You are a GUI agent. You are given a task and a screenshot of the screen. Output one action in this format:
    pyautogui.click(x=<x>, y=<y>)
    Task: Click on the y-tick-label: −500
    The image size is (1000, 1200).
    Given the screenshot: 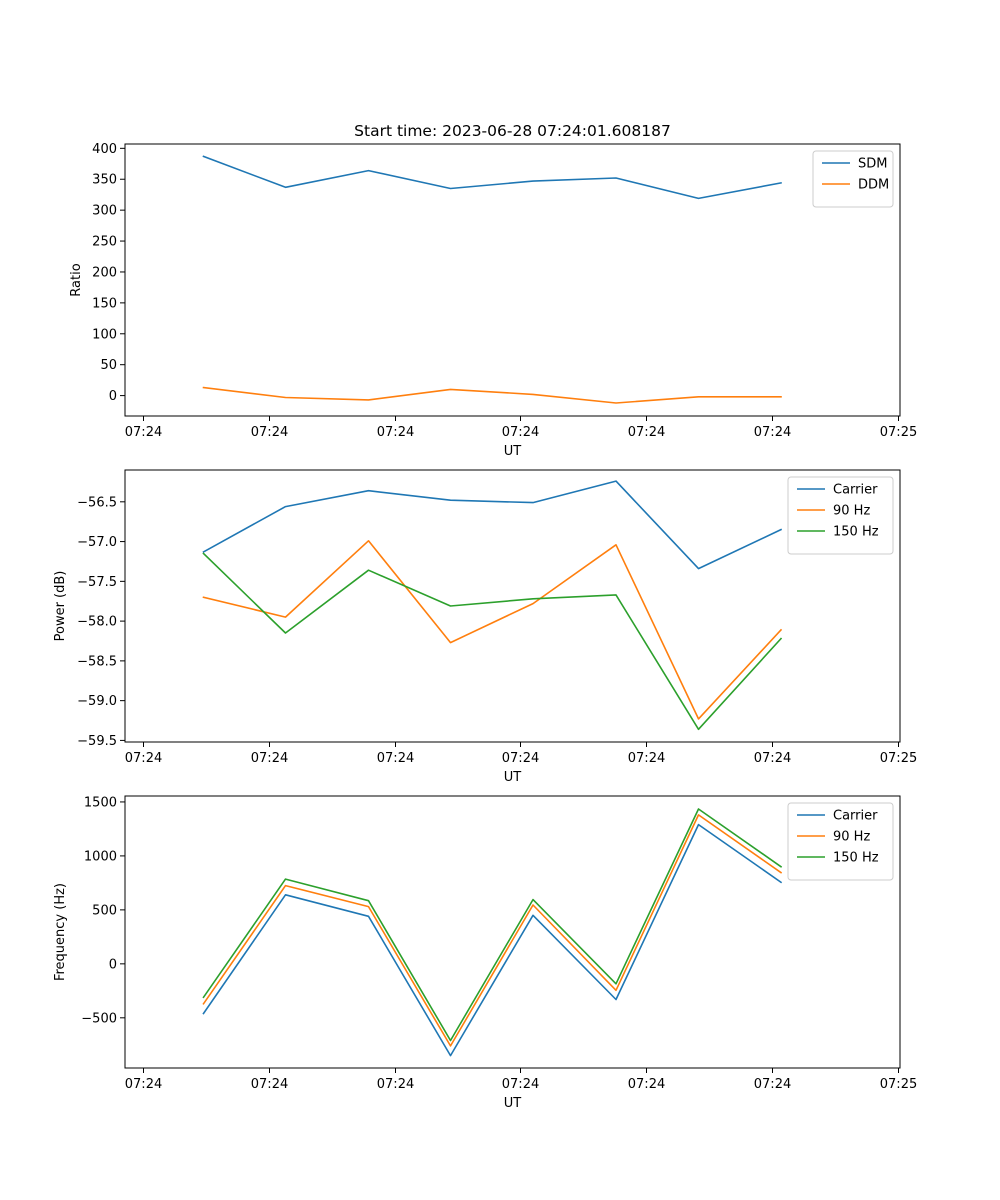 What is the action you would take?
    pyautogui.click(x=99, y=1018)
    